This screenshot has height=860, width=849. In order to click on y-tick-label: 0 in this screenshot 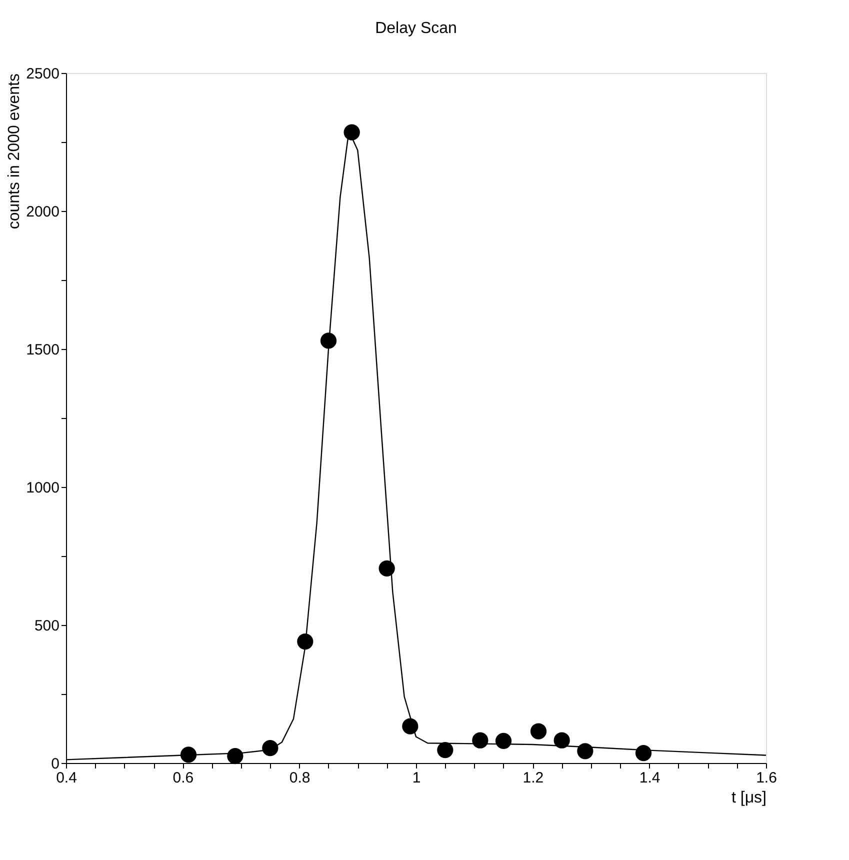, I will do `click(55, 764)`.